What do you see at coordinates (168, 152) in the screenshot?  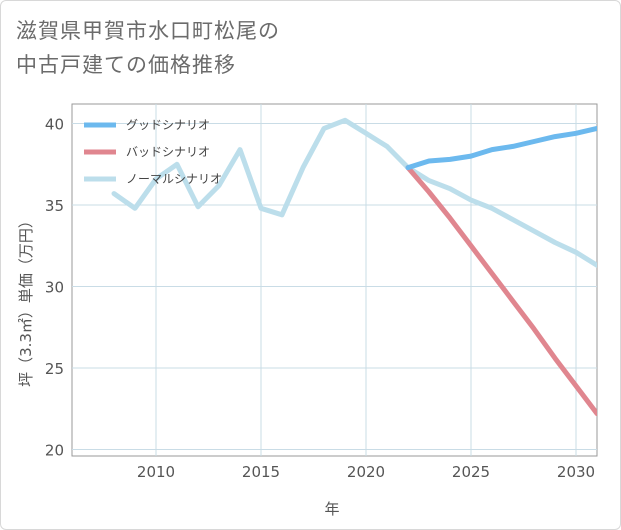 I see `legend-label: バッドシナリオ` at bounding box center [168, 152].